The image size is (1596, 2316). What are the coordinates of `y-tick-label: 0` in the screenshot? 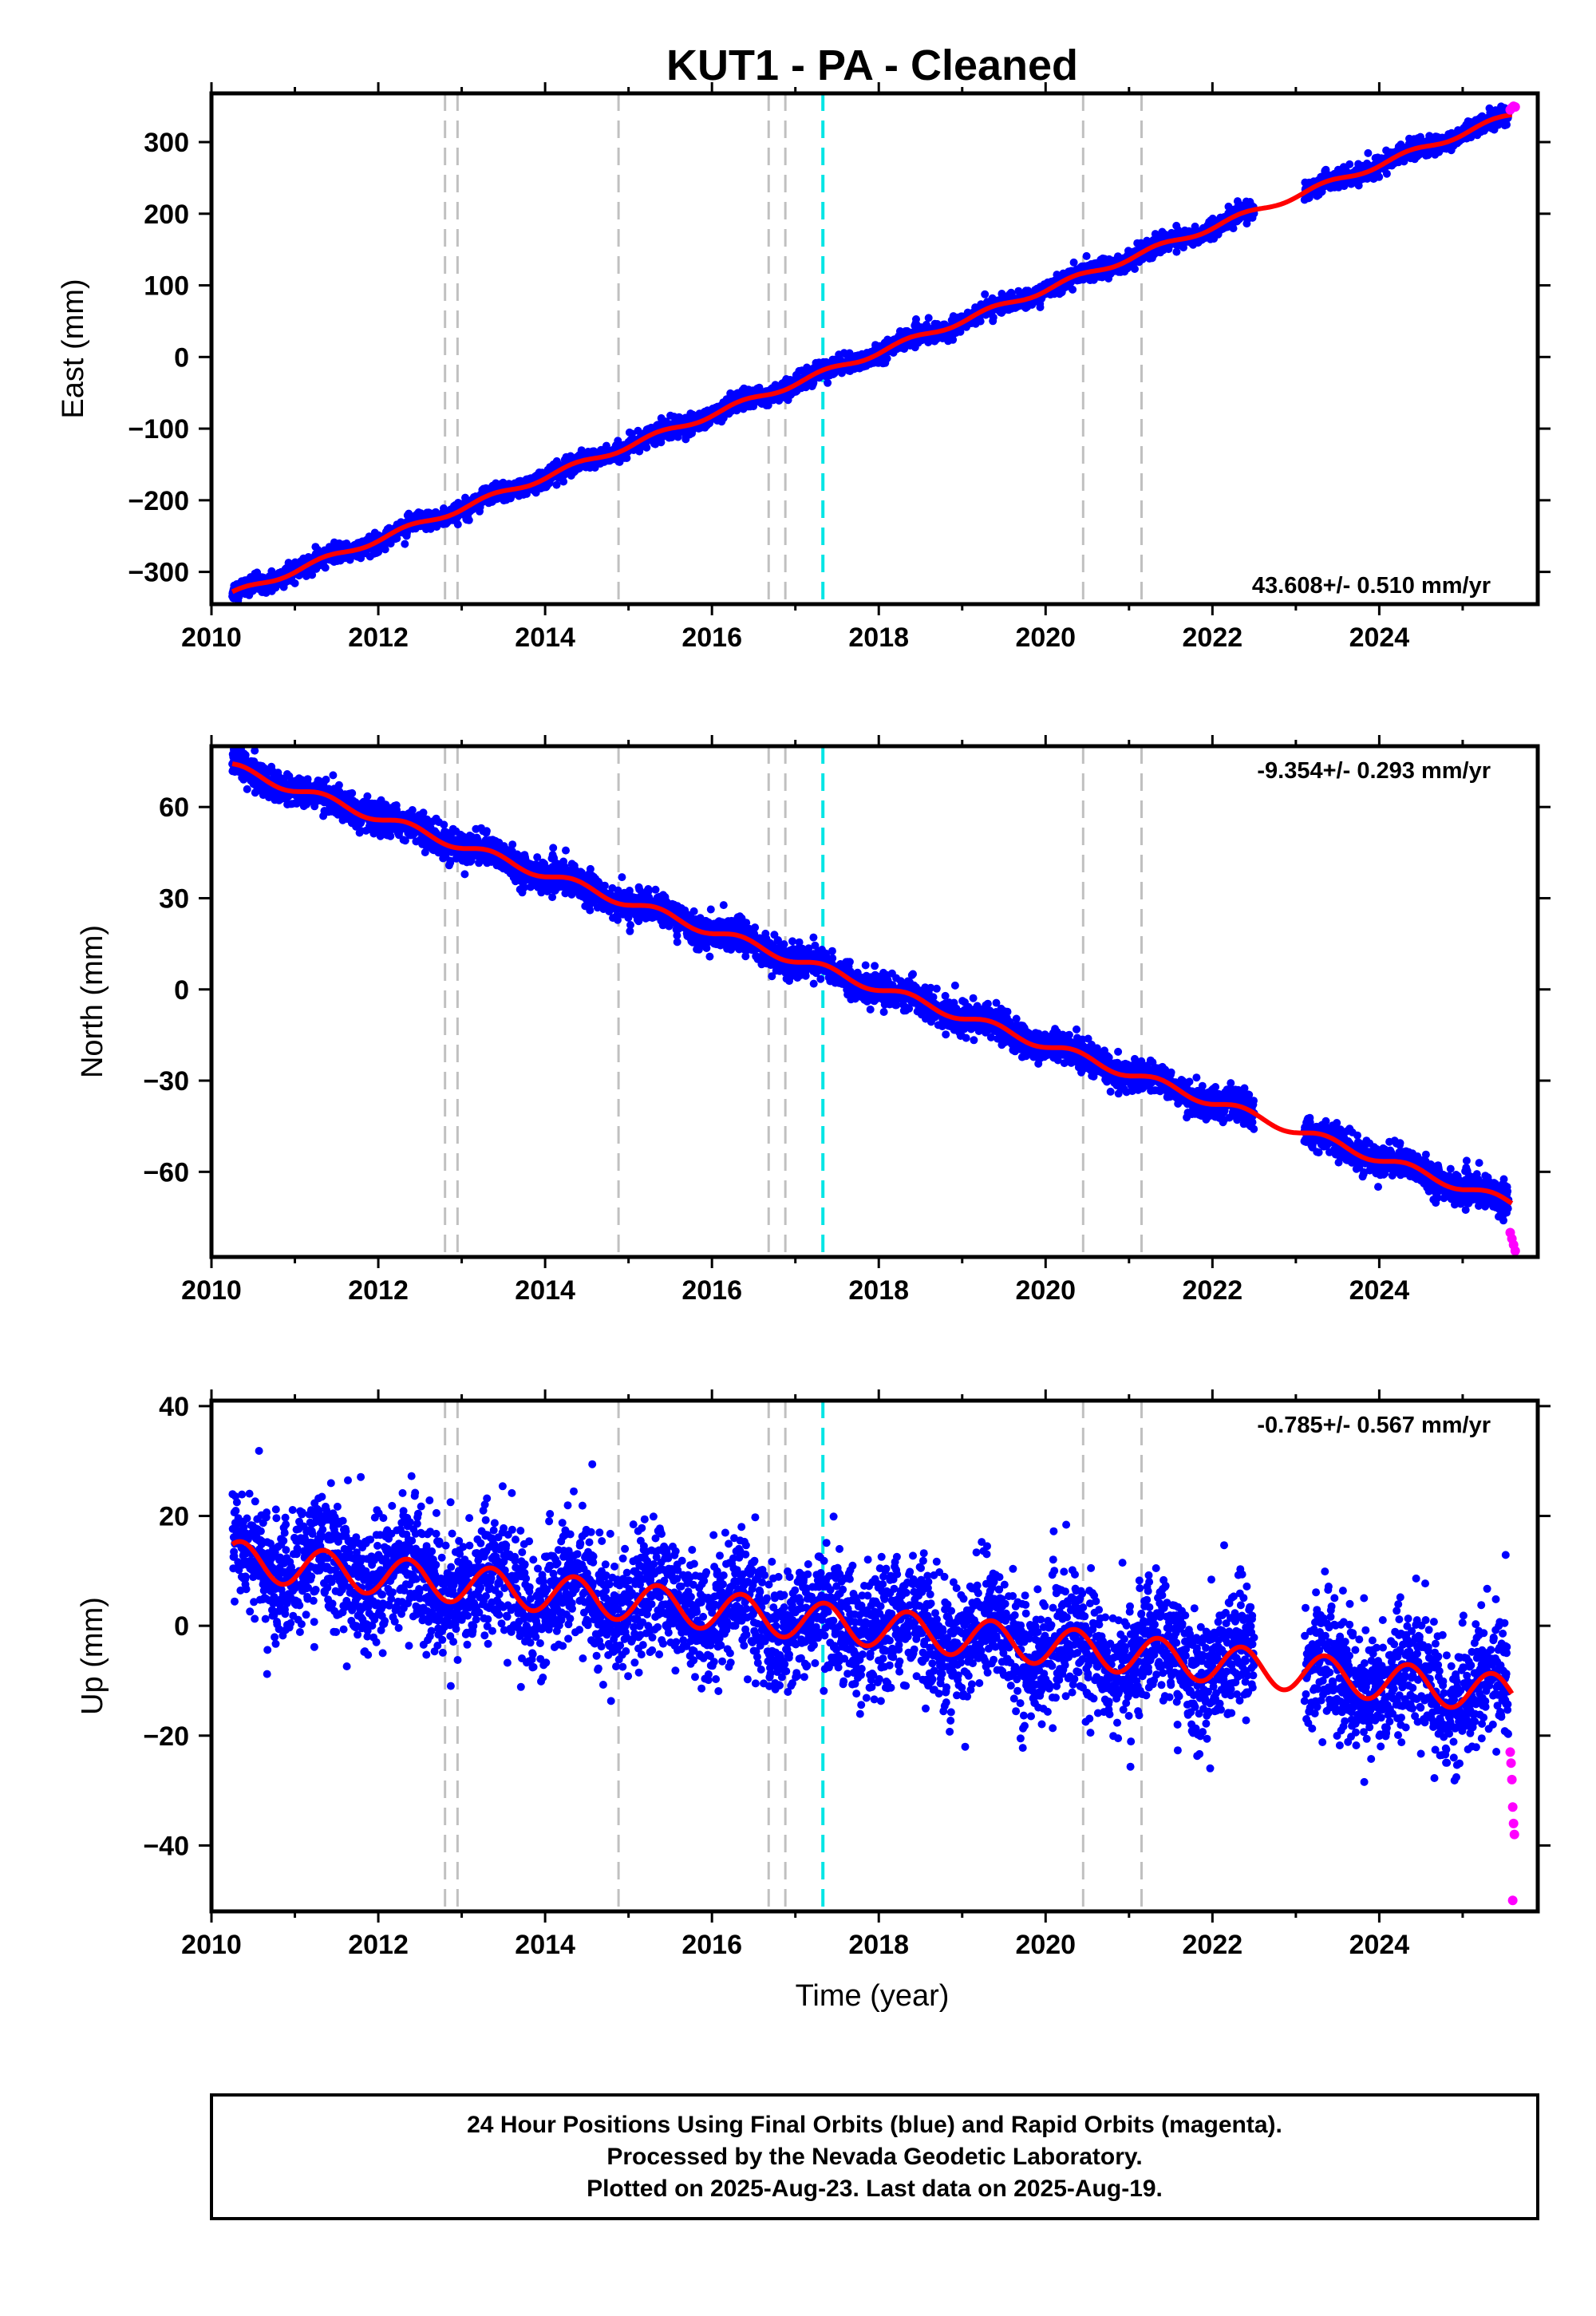 It's located at (181, 357).